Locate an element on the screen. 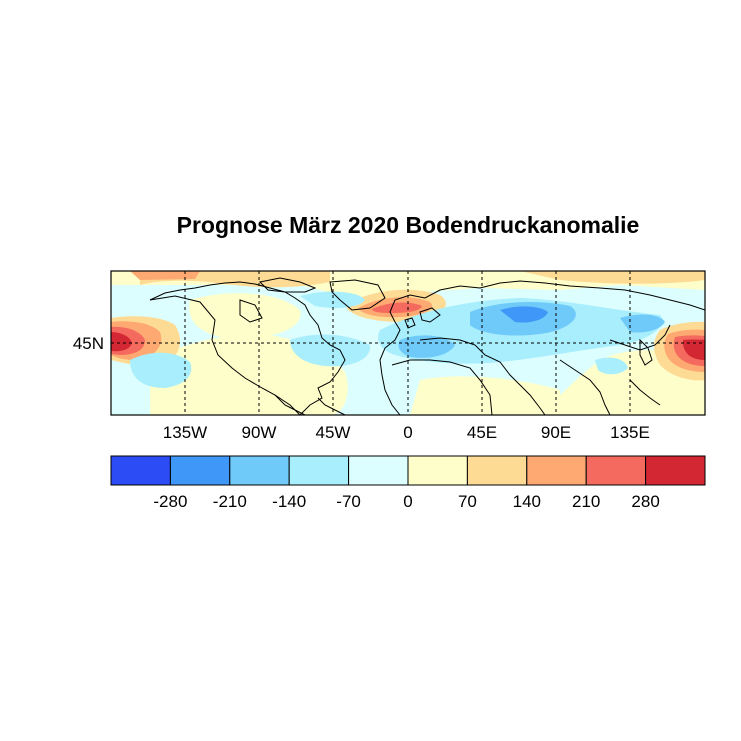 Image resolution: width=741 pixels, height=741 pixels. colorbar-label: 210 is located at coordinates (586, 501).